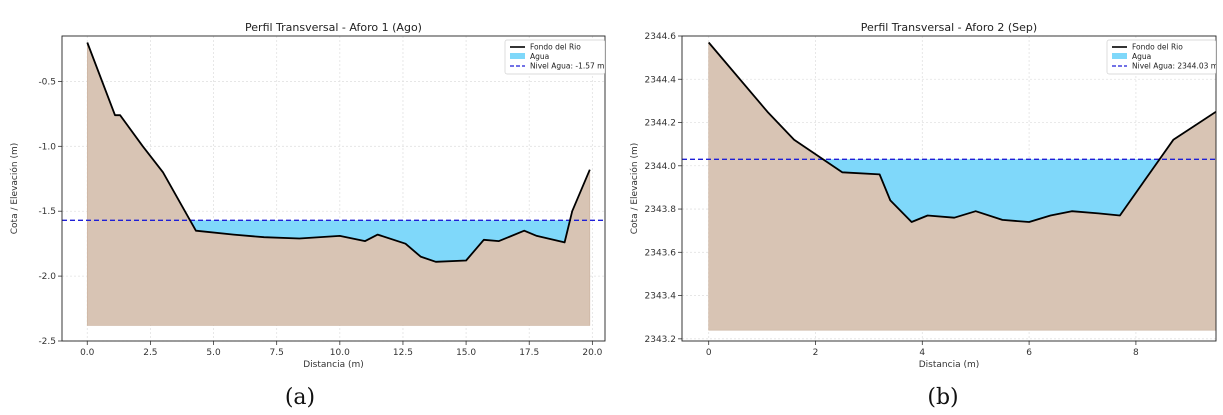 The width and height of the screenshot is (1223, 415). I want to click on x-tick-label: 10.0, so click(340, 353).